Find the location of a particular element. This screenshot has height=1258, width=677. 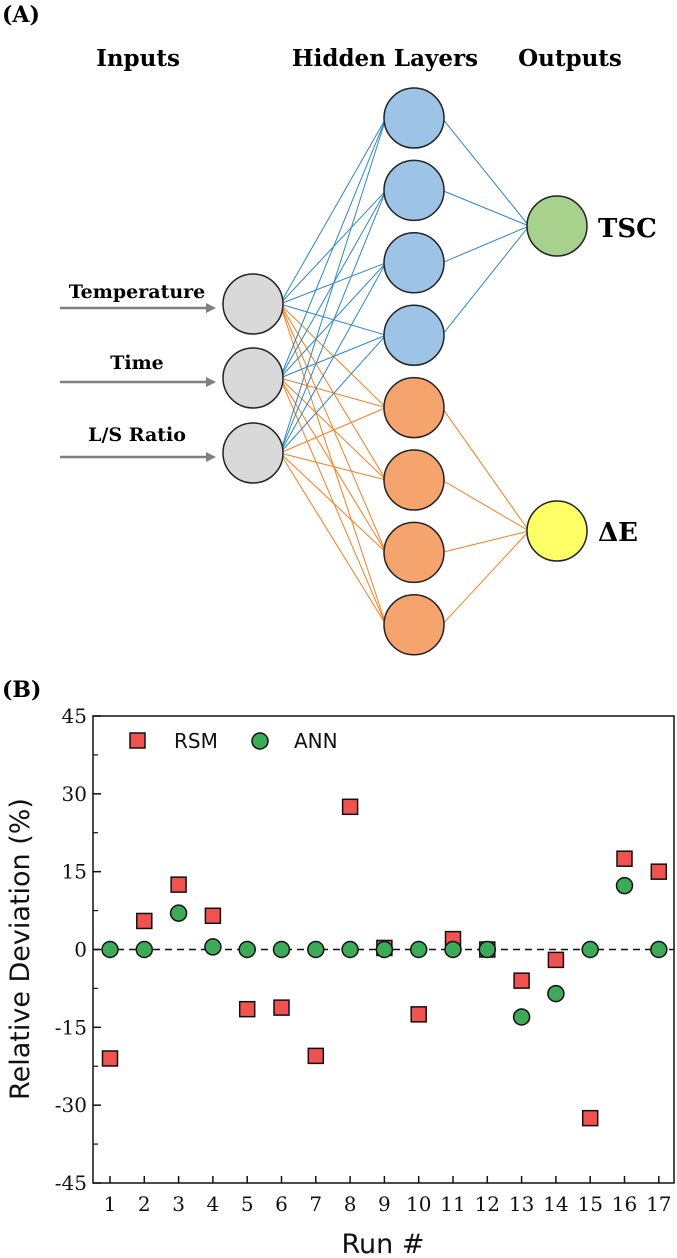

x-tick-label: 15 is located at coordinates (589, 1204).